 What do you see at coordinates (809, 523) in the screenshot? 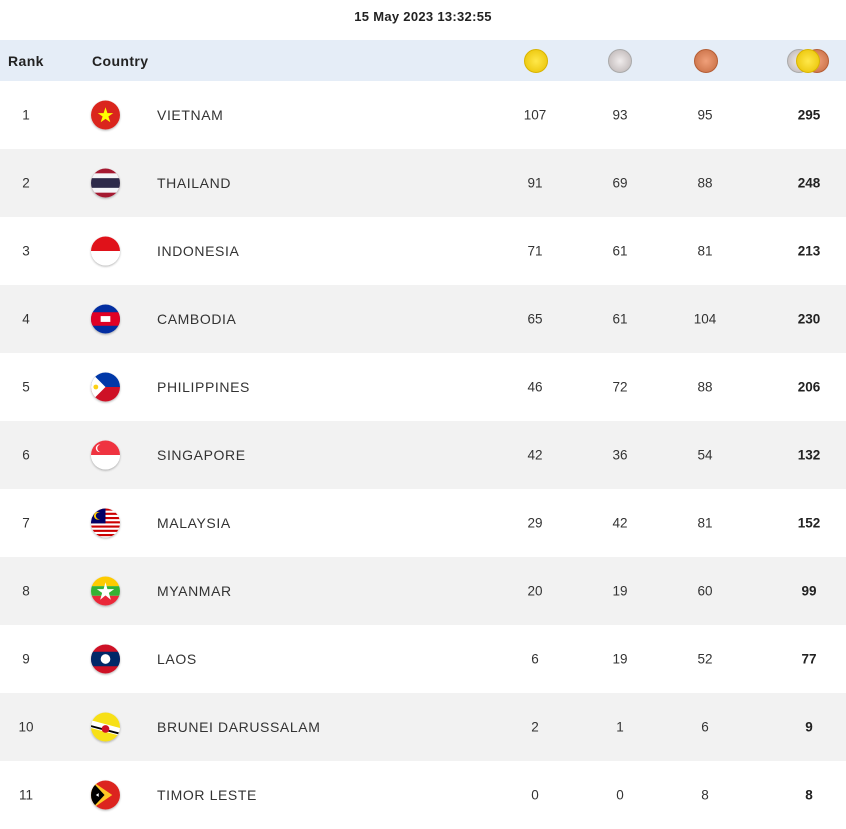
I see `total-count: 152` at bounding box center [809, 523].